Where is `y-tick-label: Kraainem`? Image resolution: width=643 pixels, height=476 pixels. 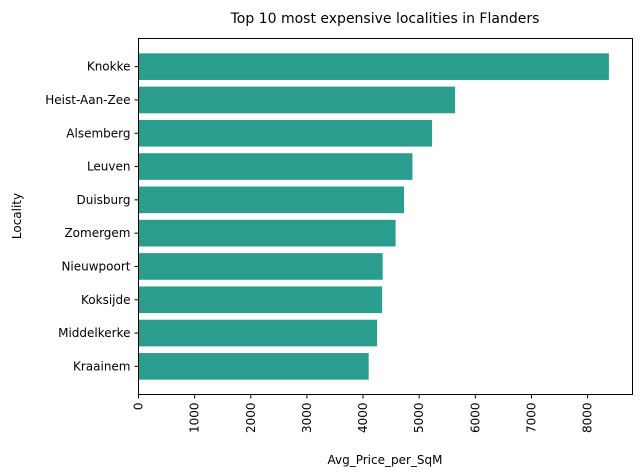 y-tick-label: Kraainem is located at coordinates (102, 366).